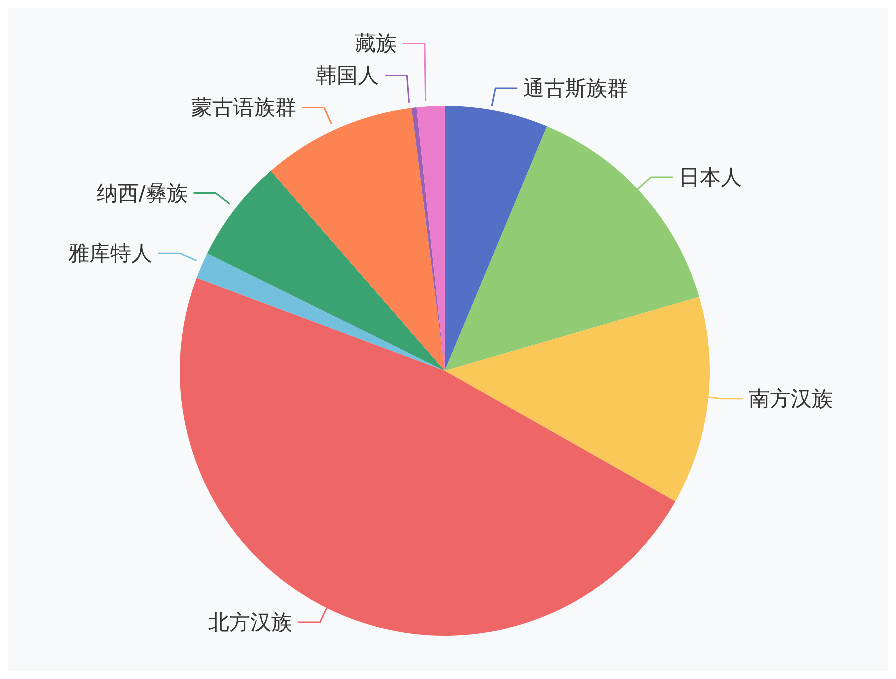 The image size is (896, 679). Describe the element at coordinates (243, 108) in the screenshot. I see `slice-label: 蒙古语族群` at that location.